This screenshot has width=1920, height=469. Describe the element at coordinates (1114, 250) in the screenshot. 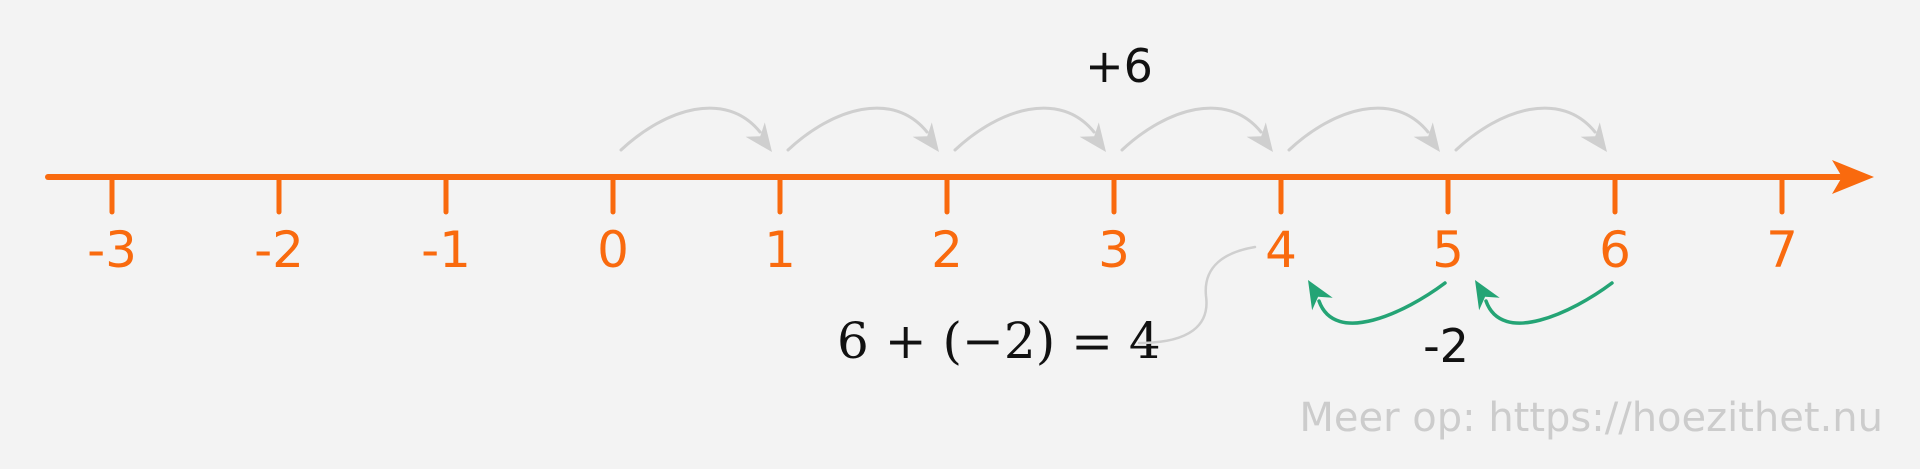

I see `tick-label: 3` at that location.